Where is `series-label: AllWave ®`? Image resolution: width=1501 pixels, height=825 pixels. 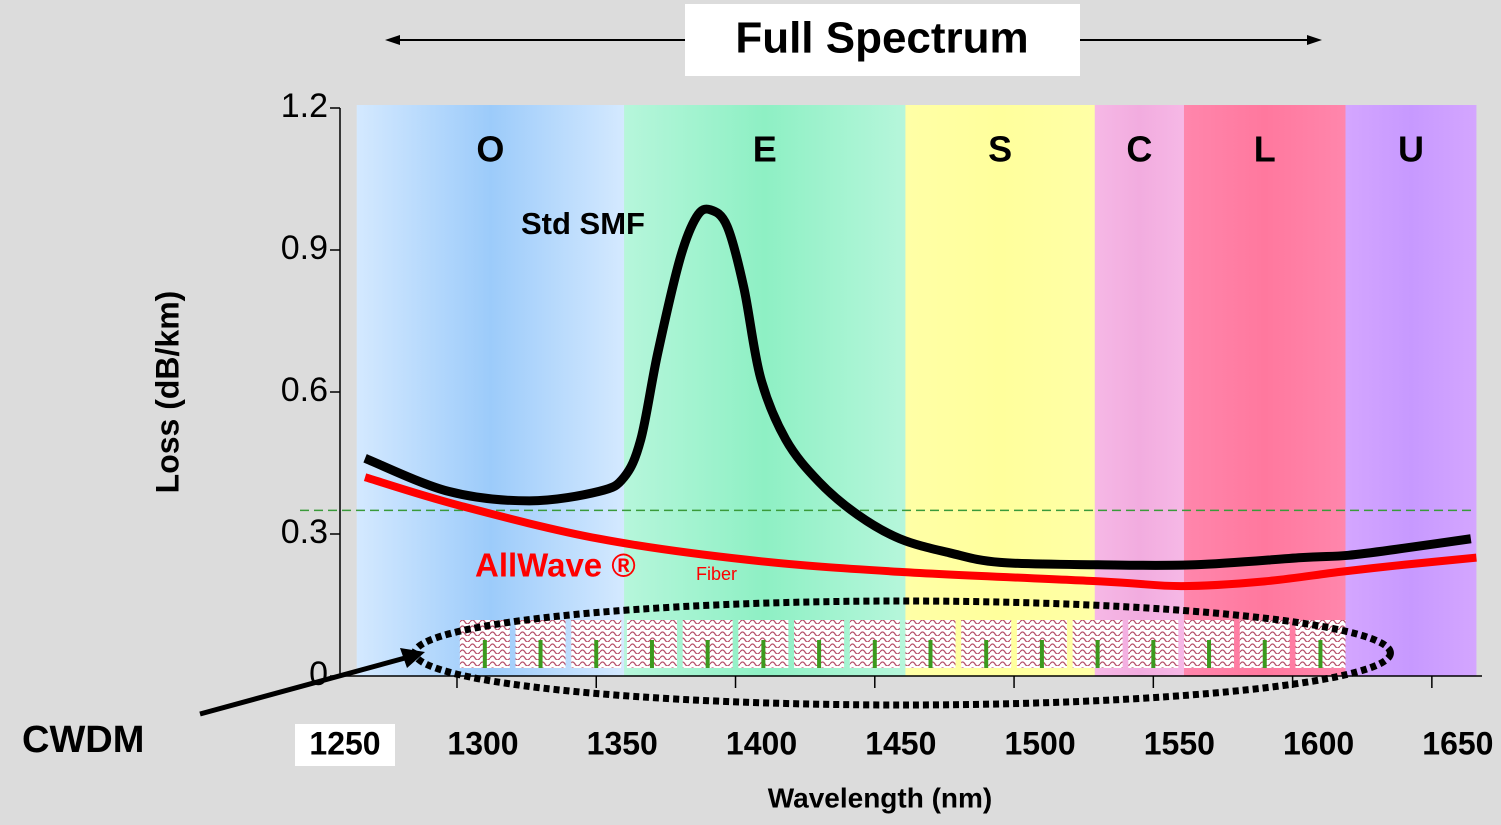 series-label: AllWave ® is located at coordinates (555, 565).